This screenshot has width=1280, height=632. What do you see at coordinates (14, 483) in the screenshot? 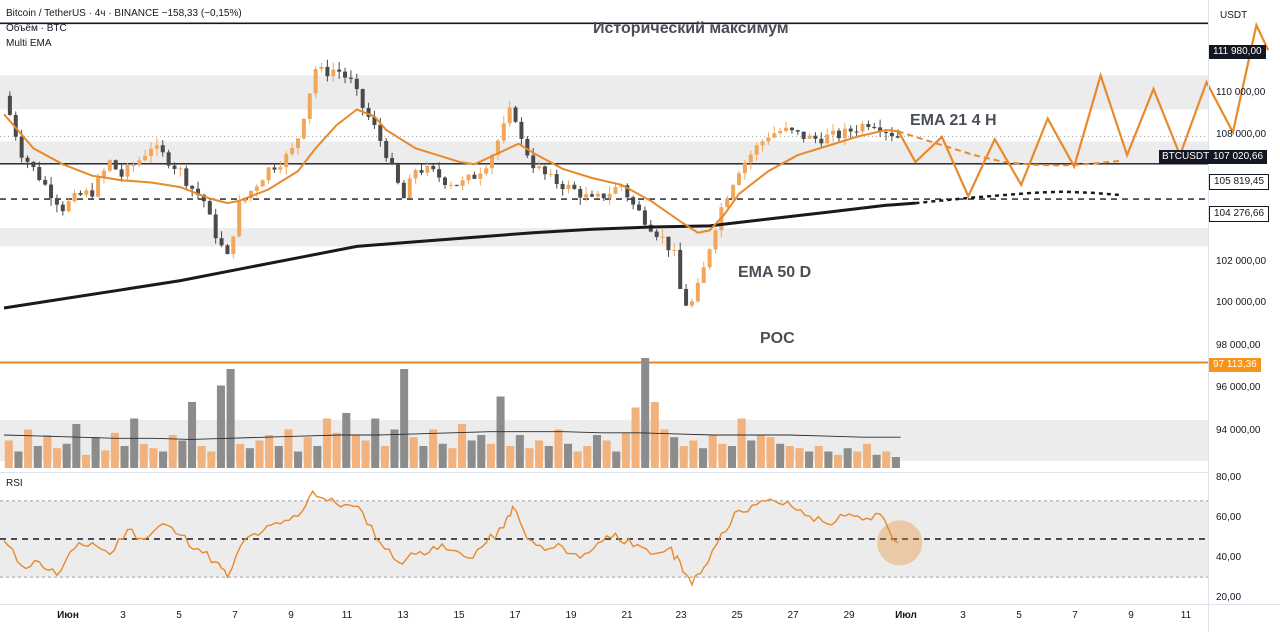
I see `rsi-legend: RSI` at bounding box center [14, 483].